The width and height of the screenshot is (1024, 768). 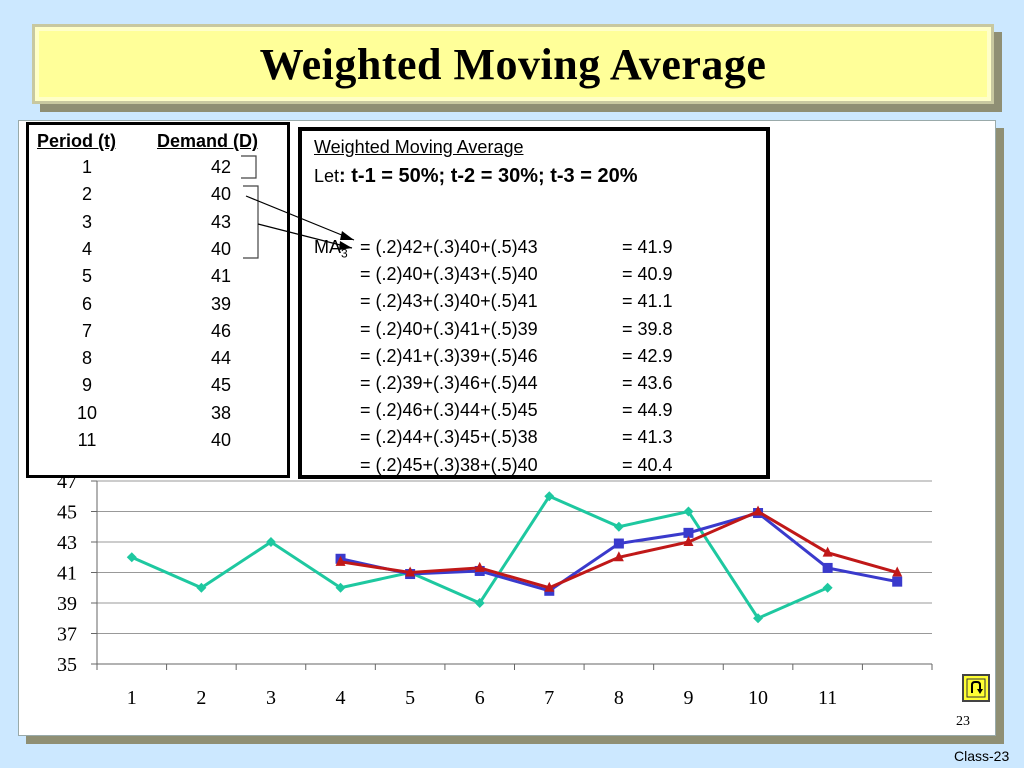 What do you see at coordinates (327, 176) in the screenshot?
I see `let-prefix: Let` at bounding box center [327, 176].